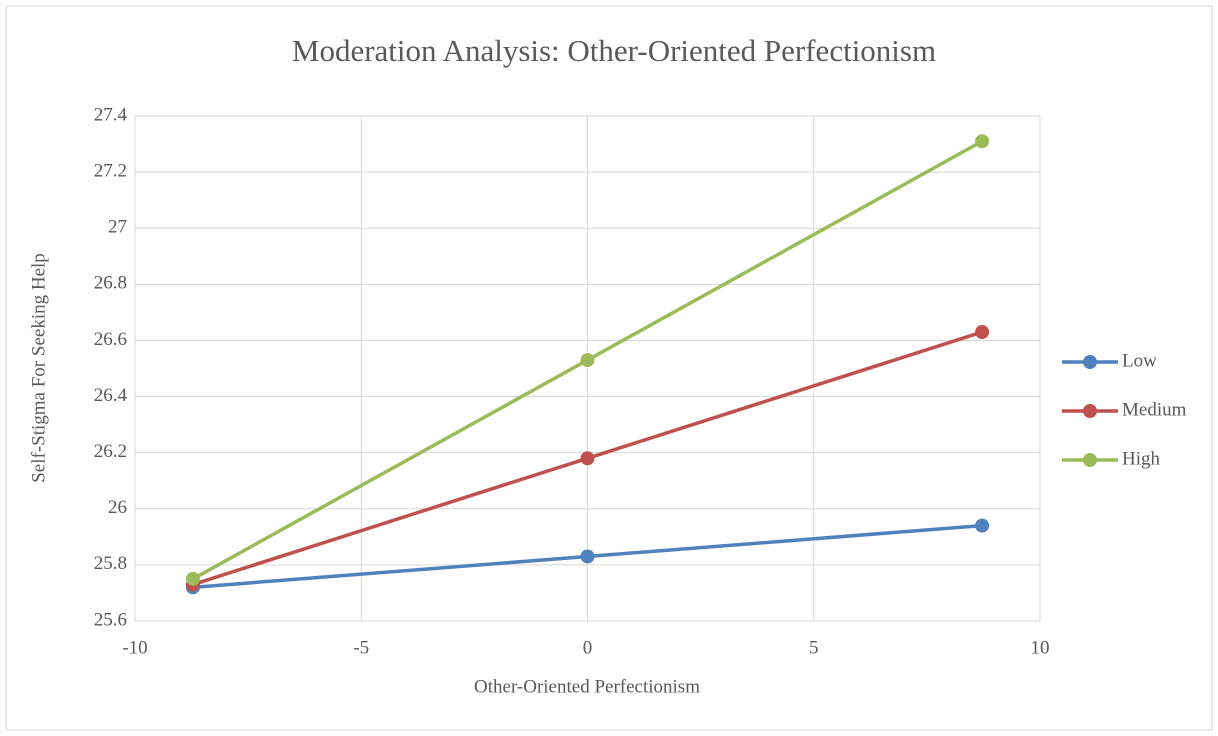 The width and height of the screenshot is (1218, 736). I want to click on y-axis-label: Self-Stigma For Seeking Help, so click(38, 368).